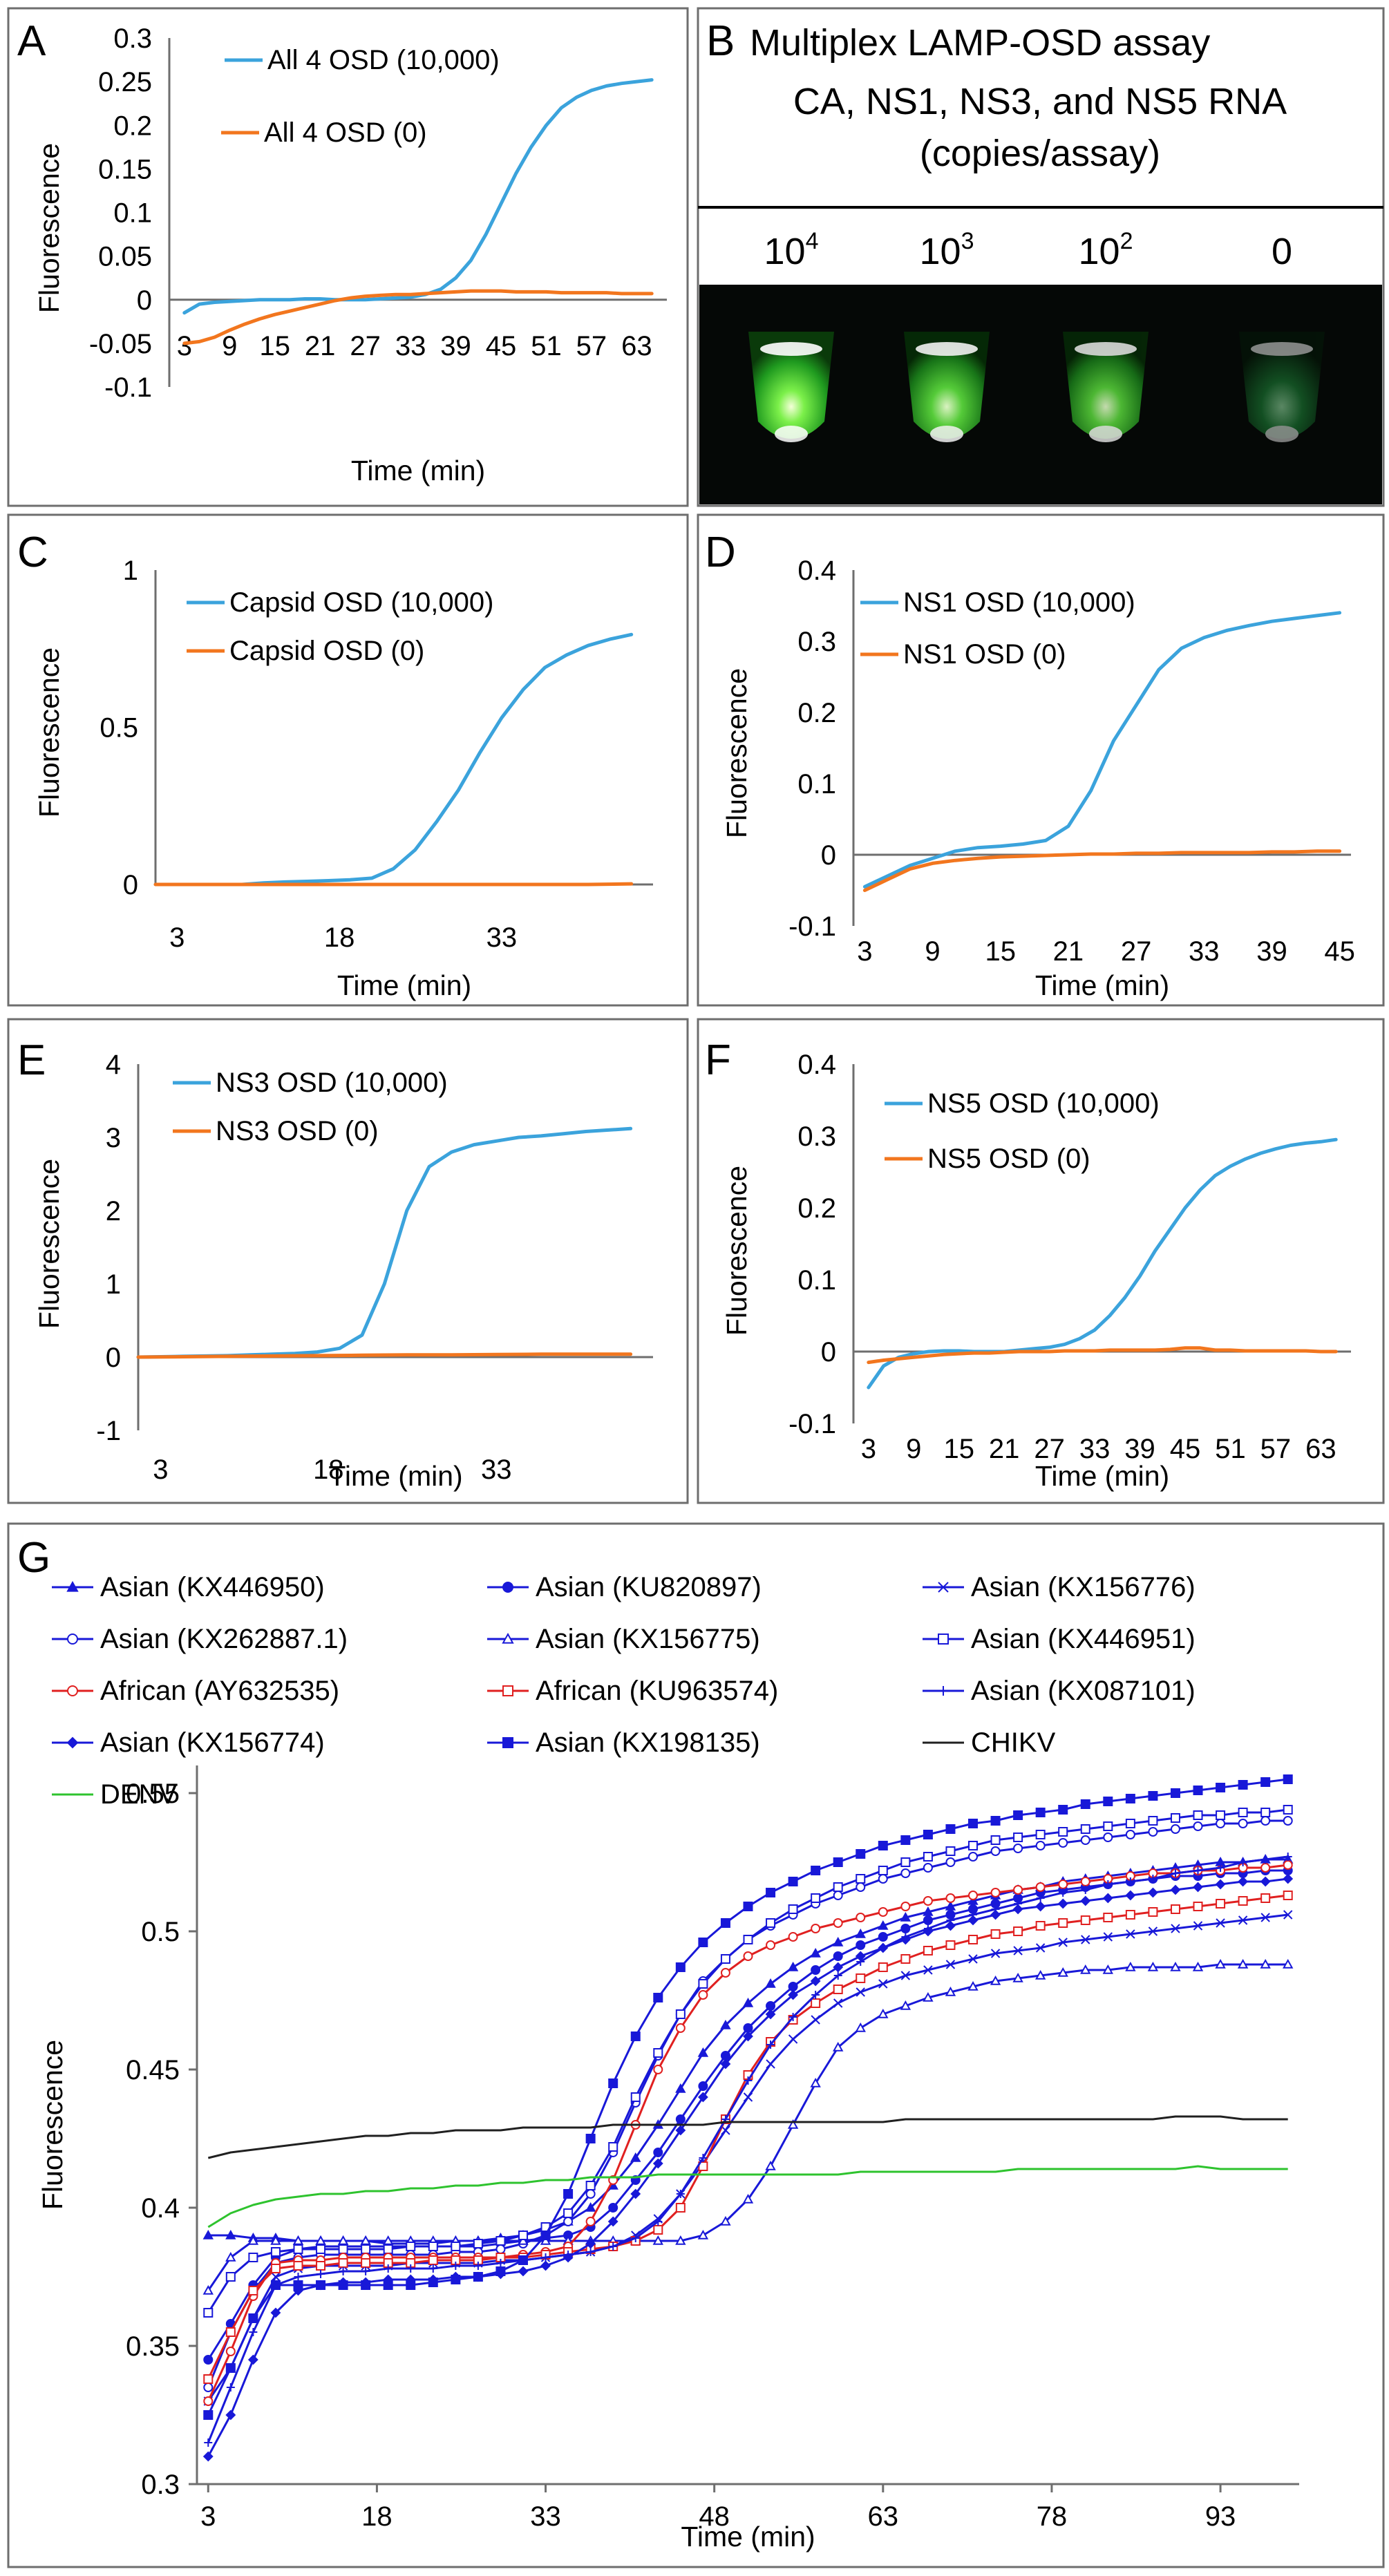 Image resolution: width=1389 pixels, height=2576 pixels. Describe the element at coordinates (1282, 251) in the screenshot. I see `column-base: 0` at that location.